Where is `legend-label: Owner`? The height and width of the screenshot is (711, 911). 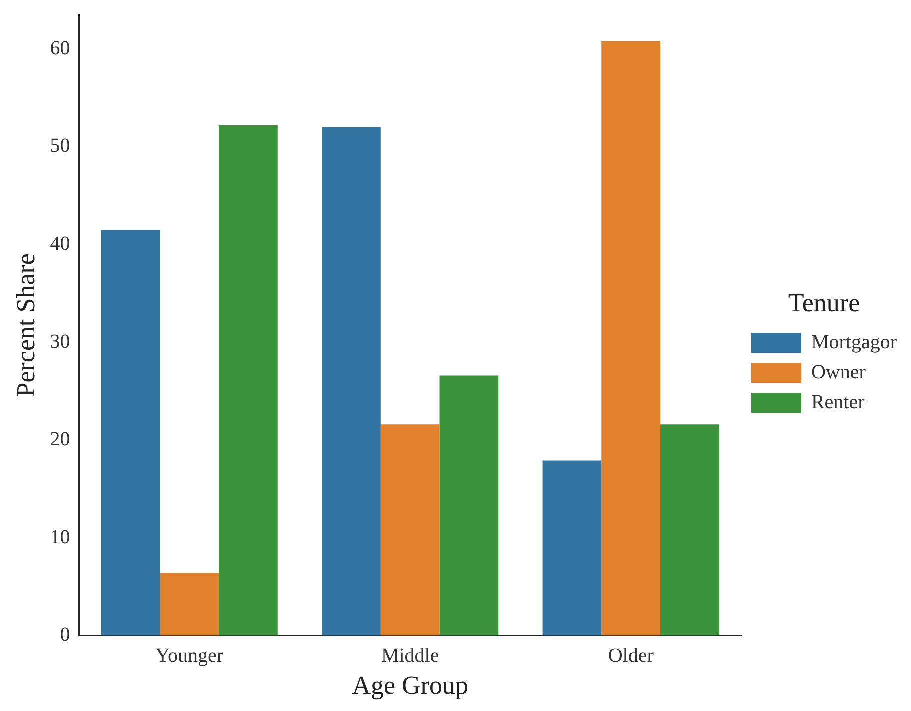 legend-label: Owner is located at coordinates (838, 372).